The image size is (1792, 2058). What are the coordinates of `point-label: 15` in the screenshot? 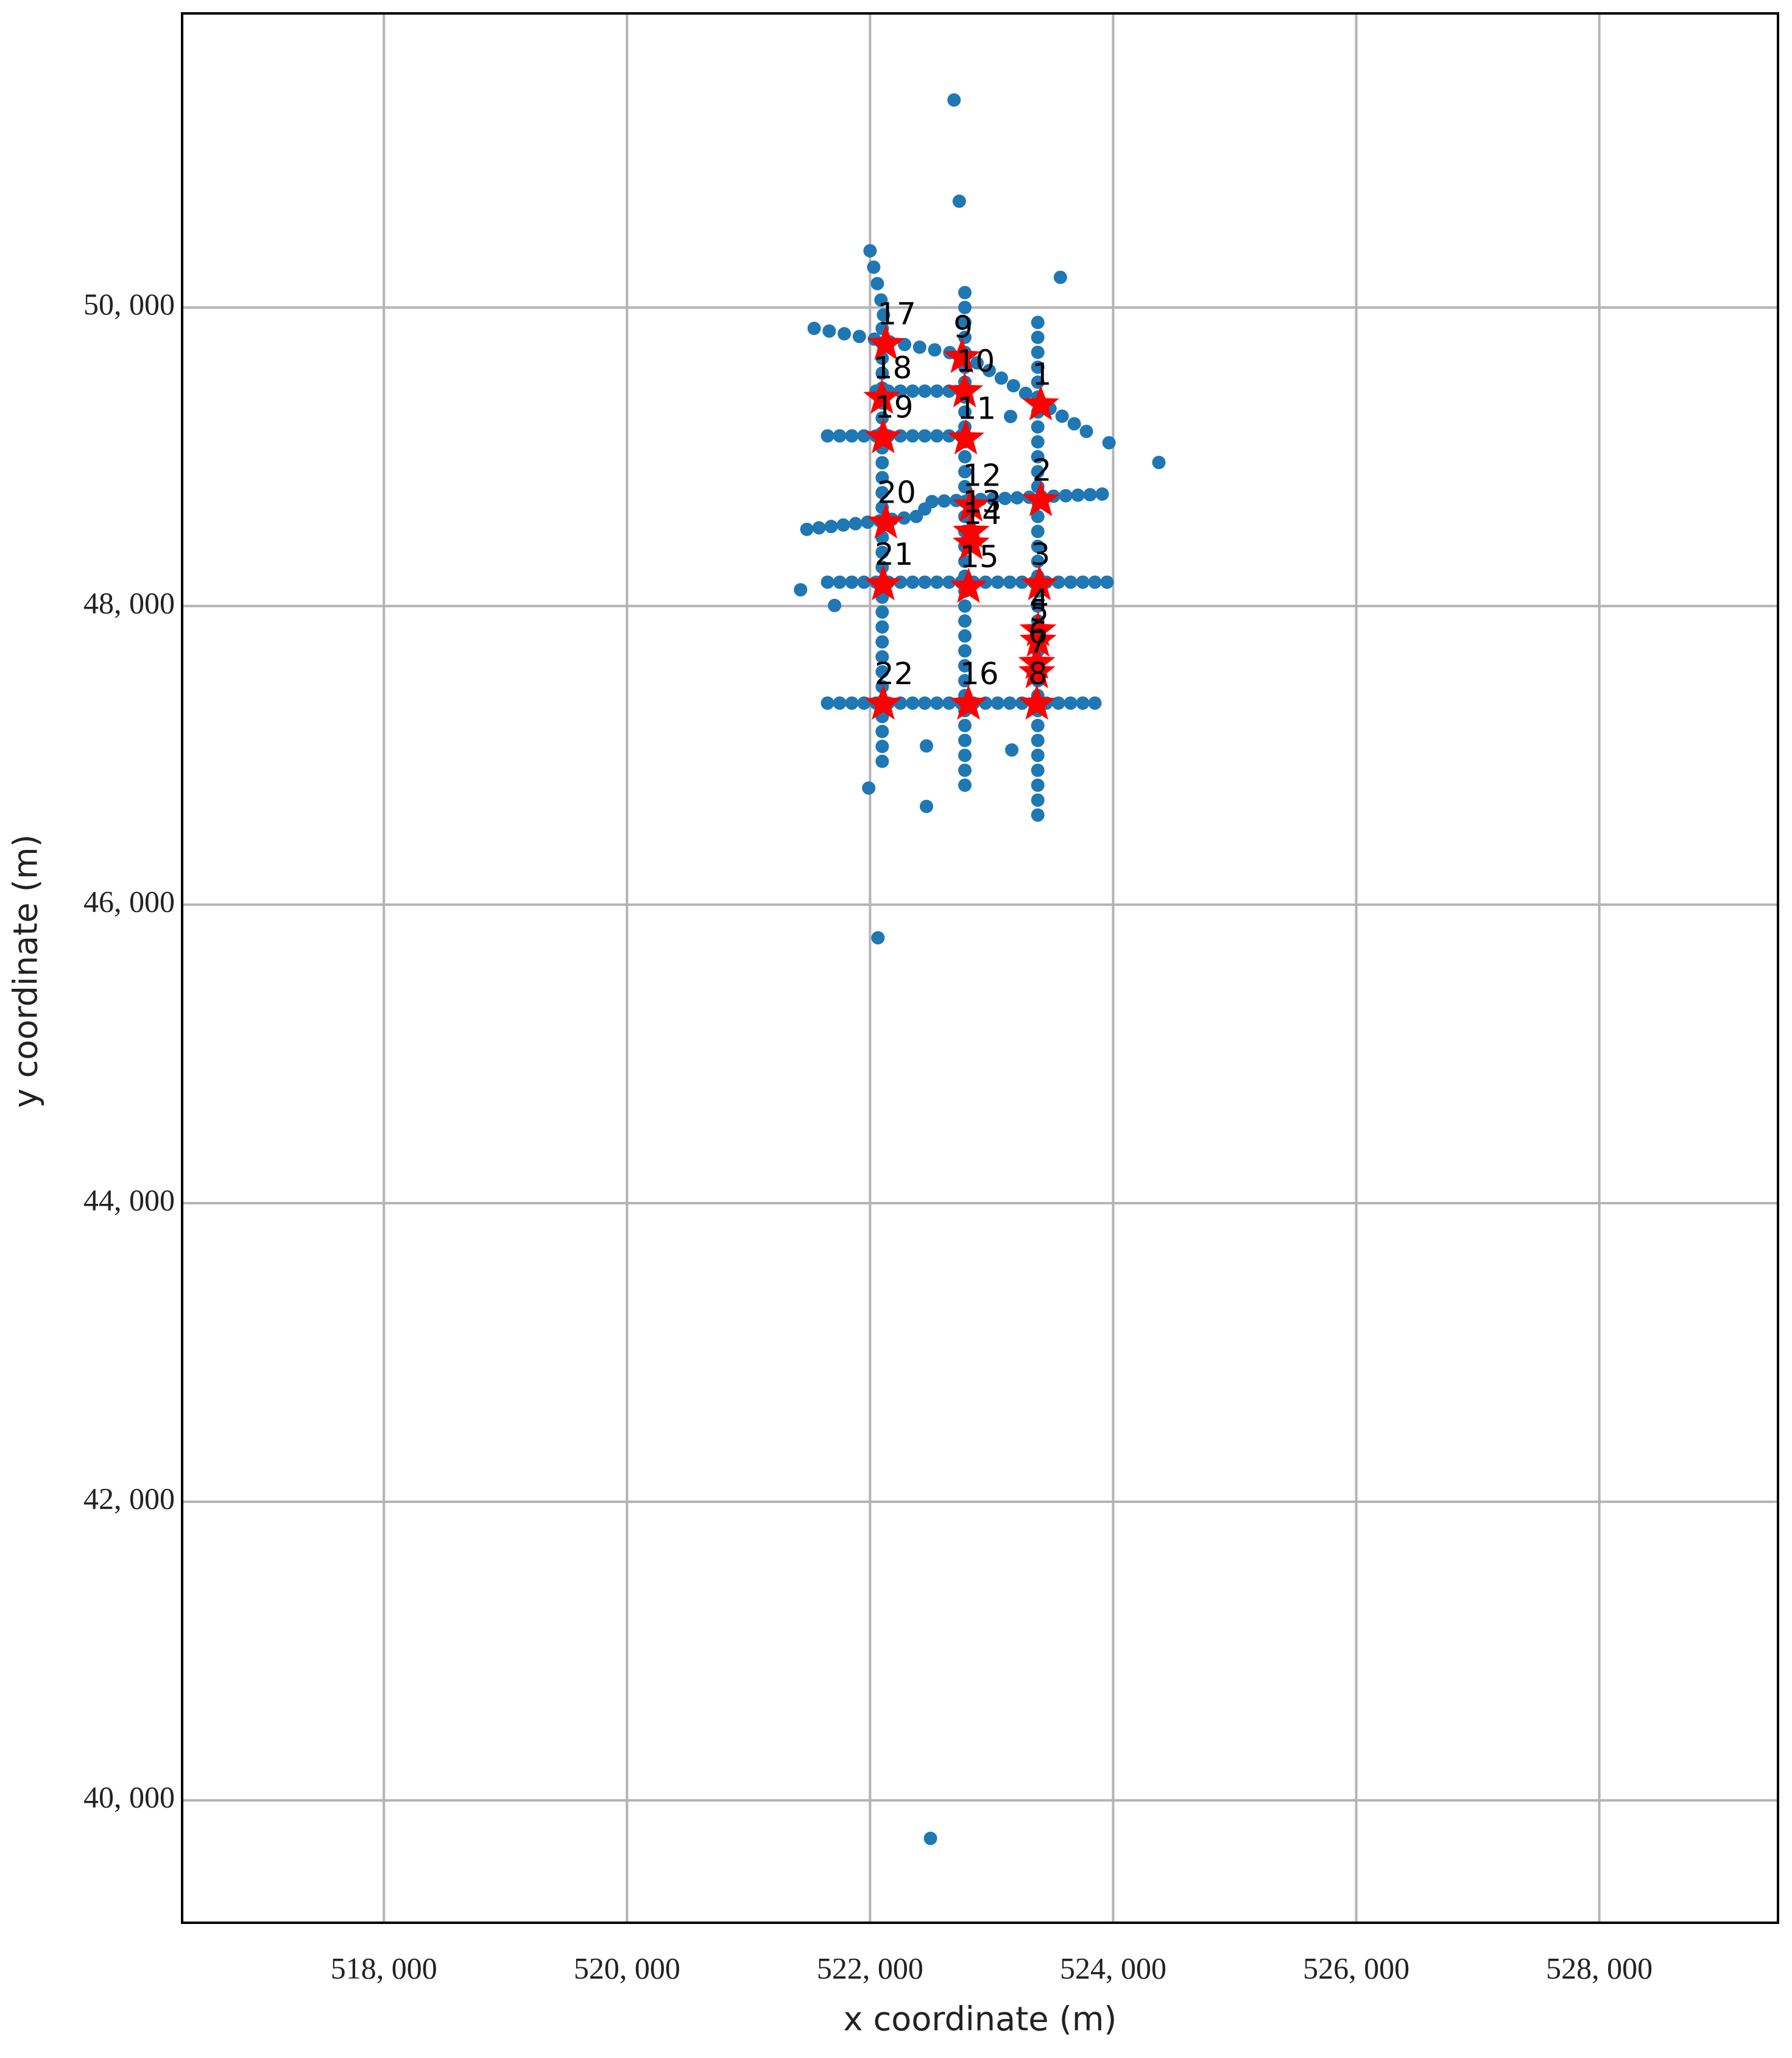 It's located at (980, 557).